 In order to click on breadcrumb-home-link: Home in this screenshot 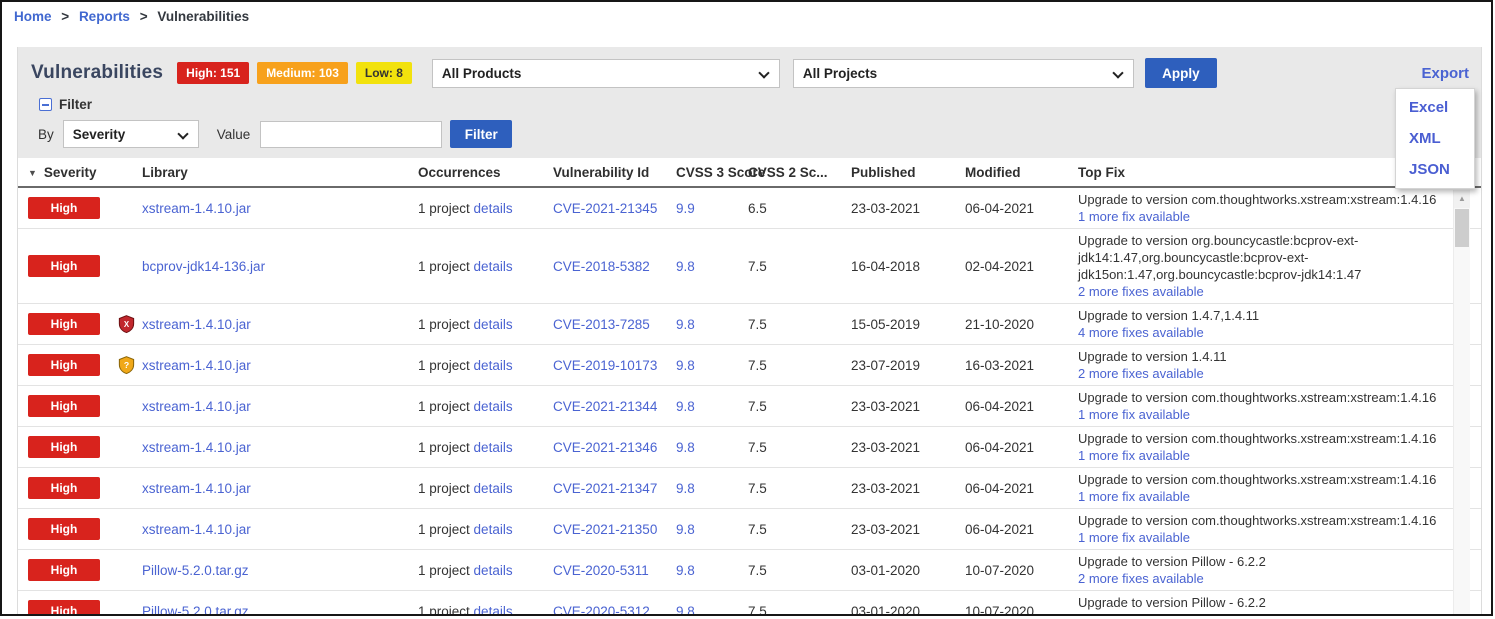, I will do `click(33, 16)`.